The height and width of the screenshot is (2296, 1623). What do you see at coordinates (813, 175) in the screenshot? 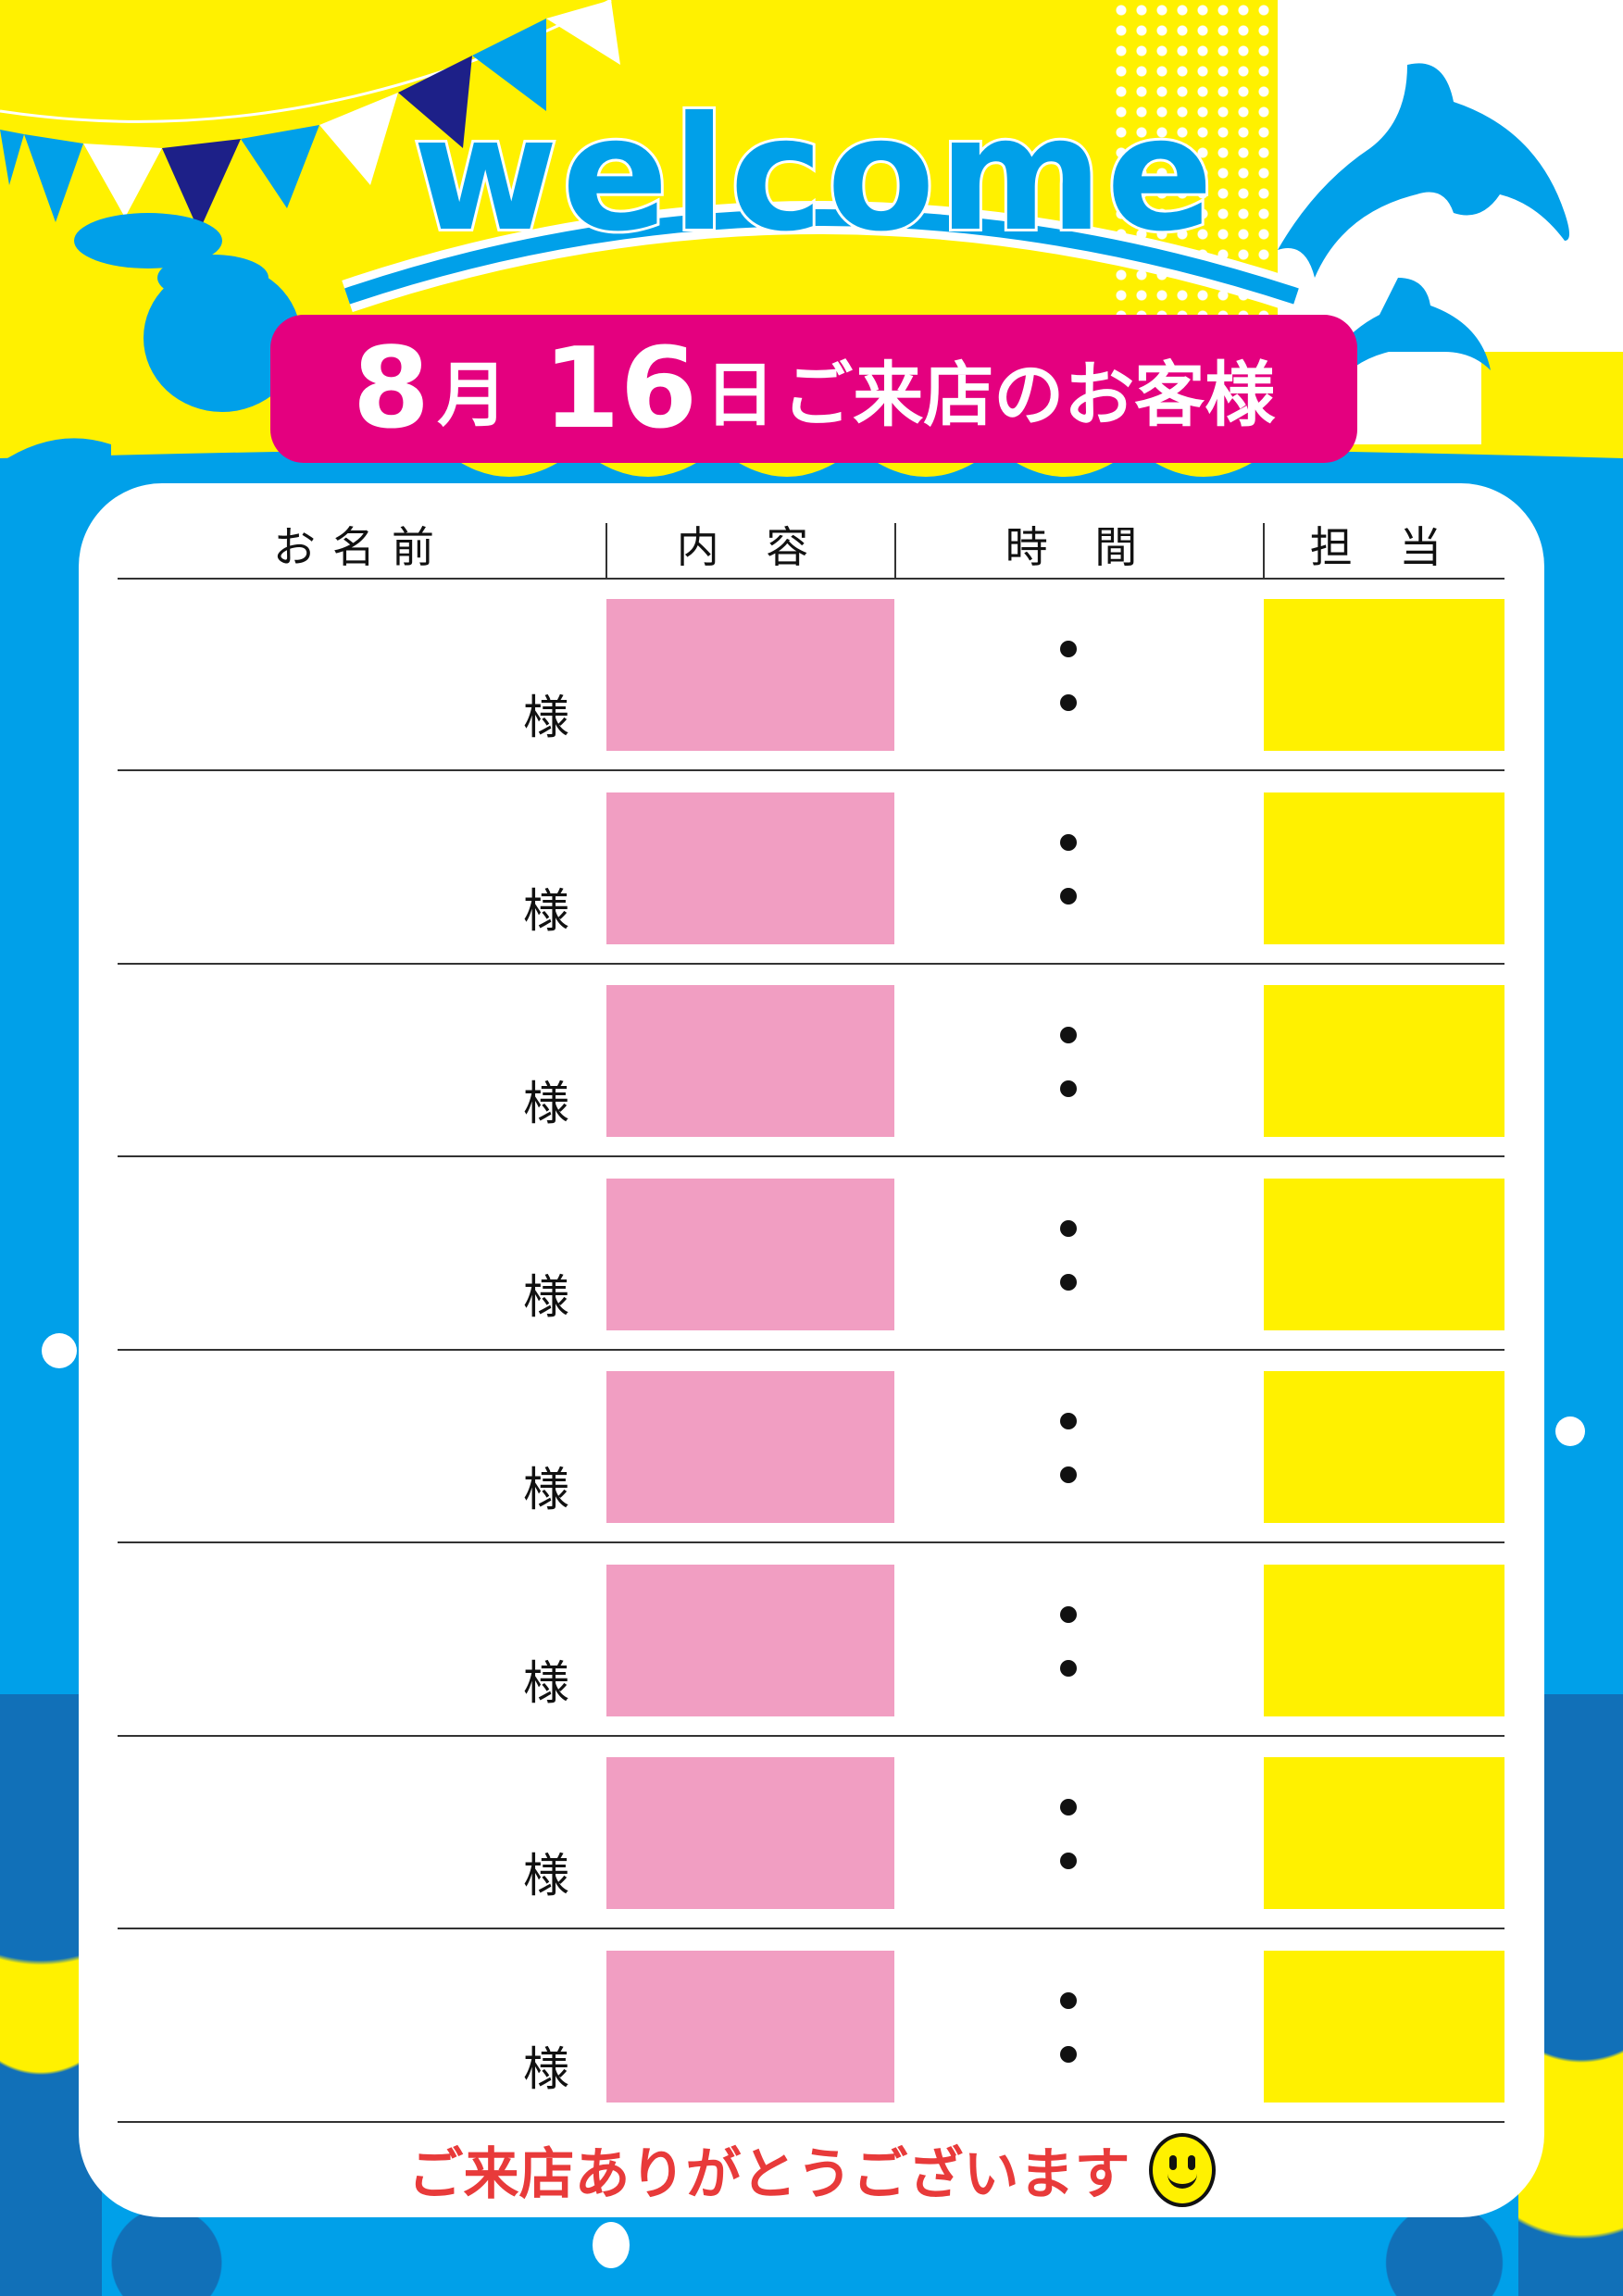
I see `welcome-title: welcome` at bounding box center [813, 175].